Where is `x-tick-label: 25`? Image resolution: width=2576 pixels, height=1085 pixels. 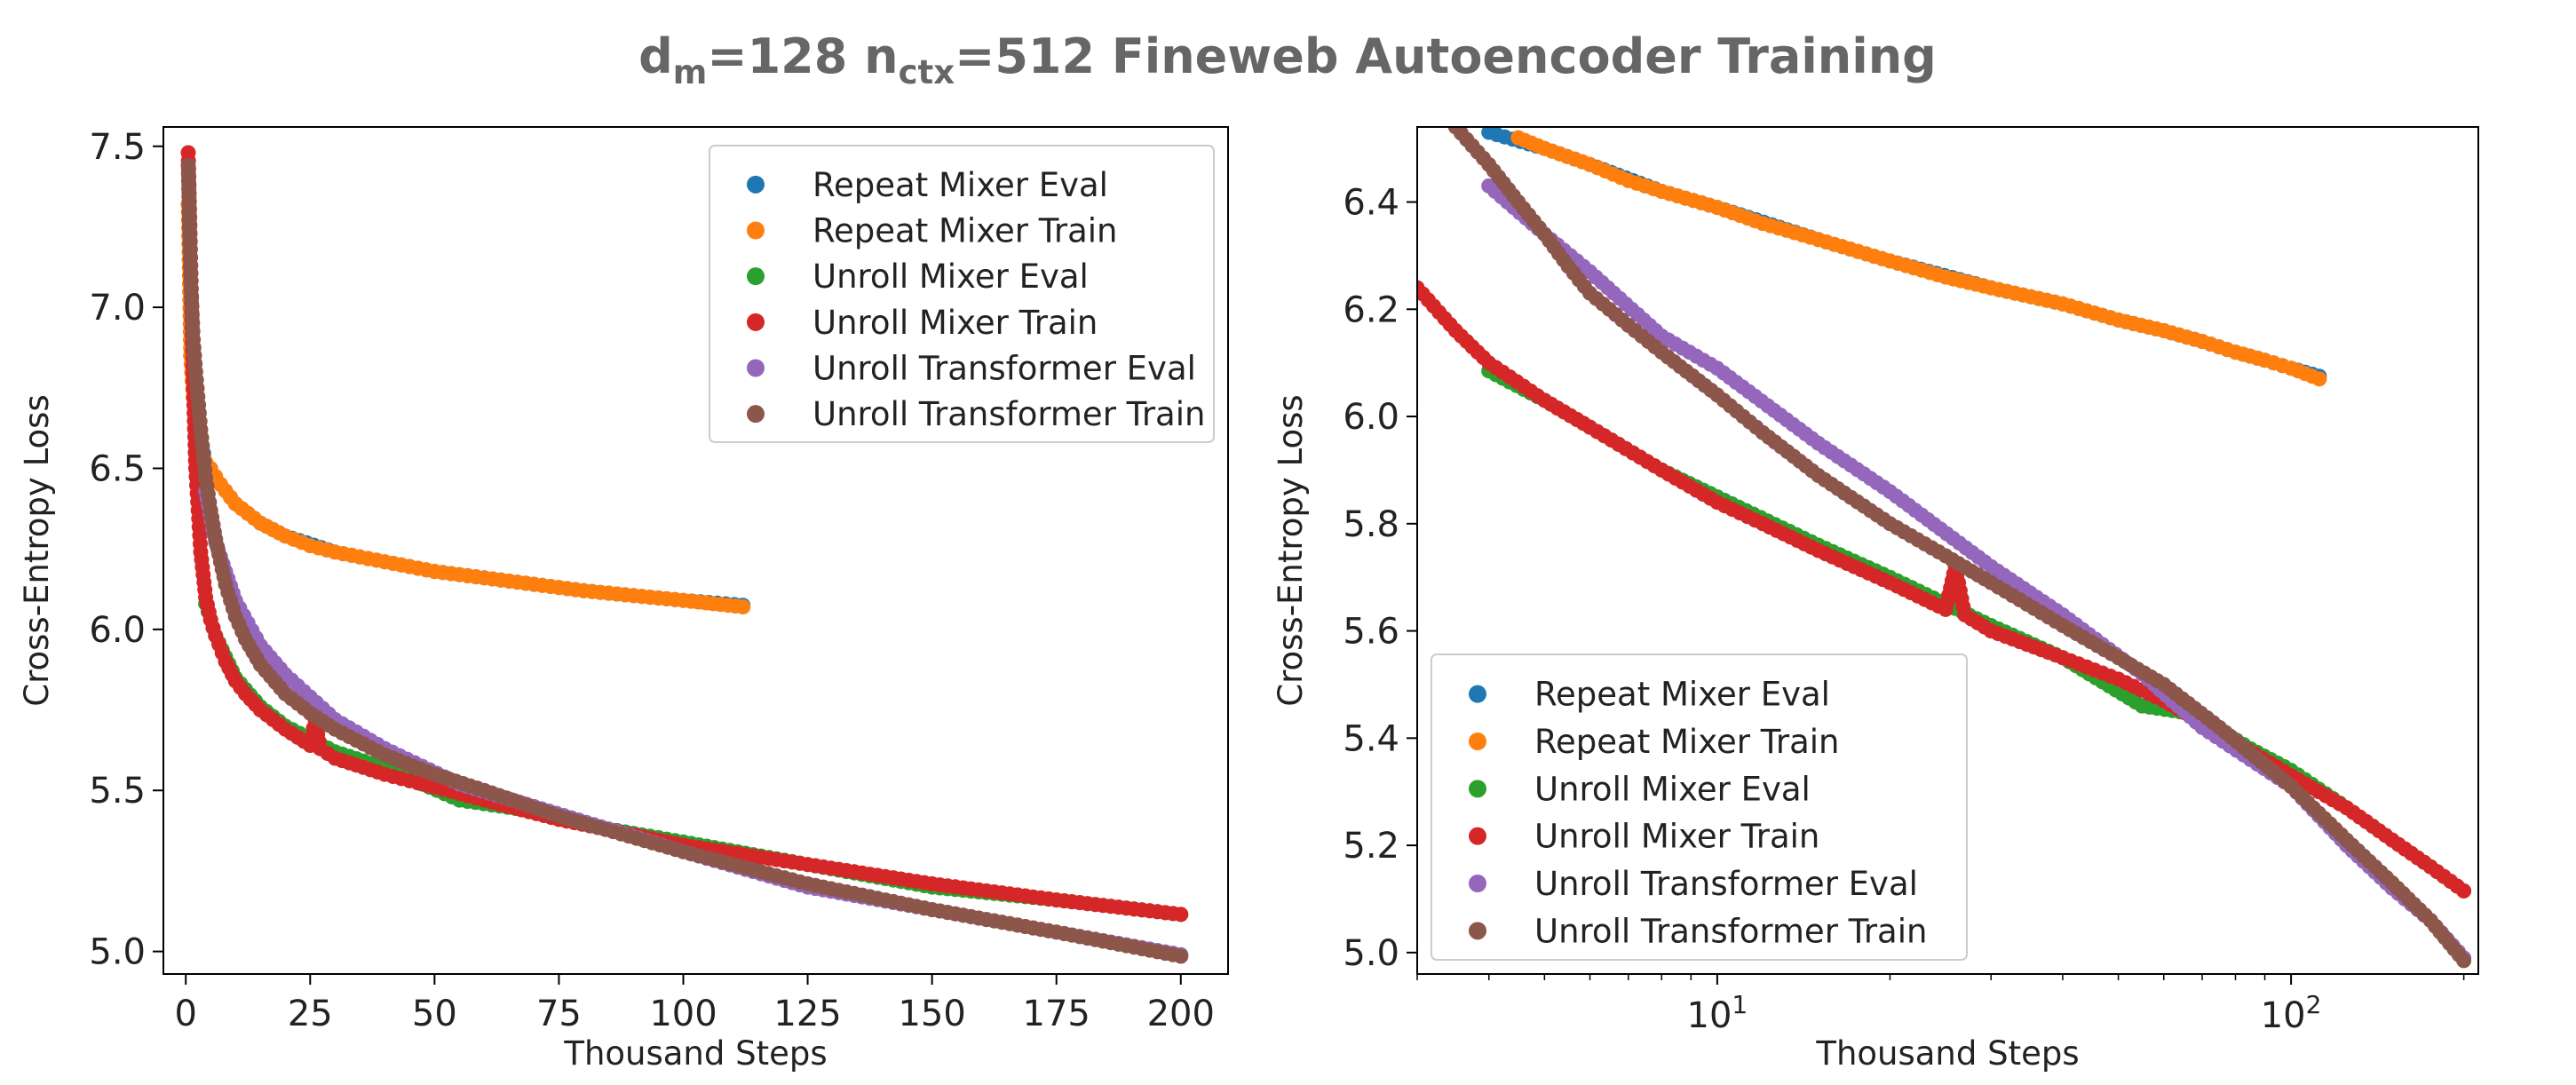
x-tick-label: 25 is located at coordinates (311, 1014).